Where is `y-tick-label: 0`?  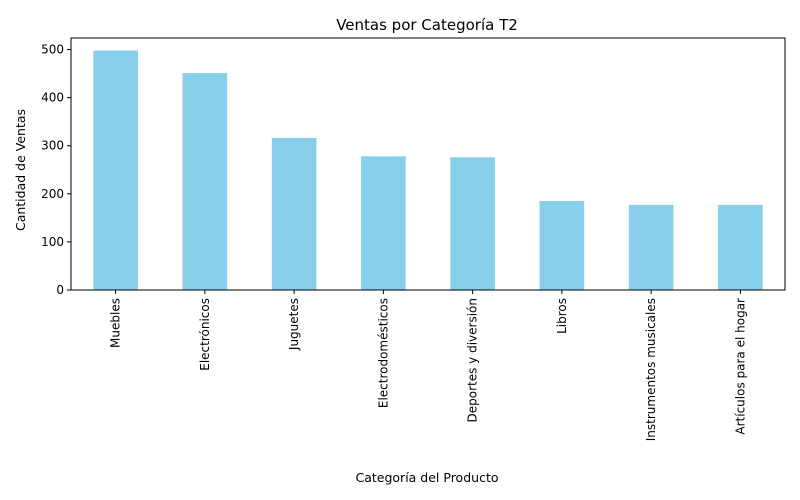
y-tick-label: 0 is located at coordinates (60, 290).